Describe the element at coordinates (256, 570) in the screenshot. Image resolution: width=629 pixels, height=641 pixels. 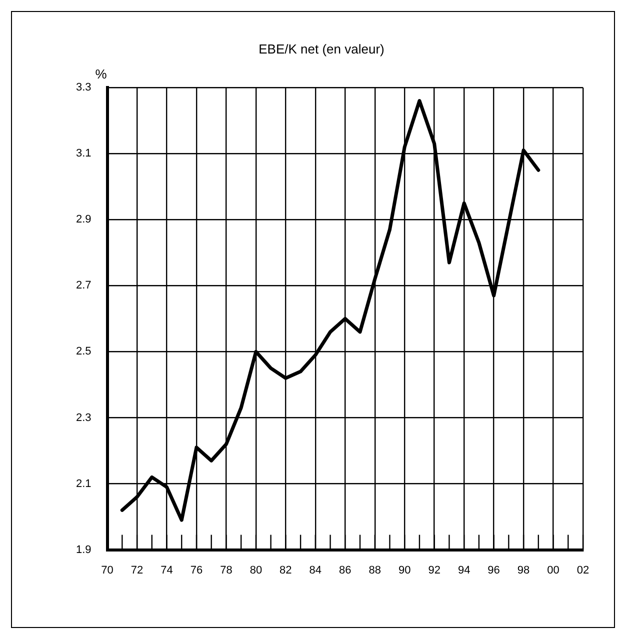
I see `x-tick-label: 80` at that location.